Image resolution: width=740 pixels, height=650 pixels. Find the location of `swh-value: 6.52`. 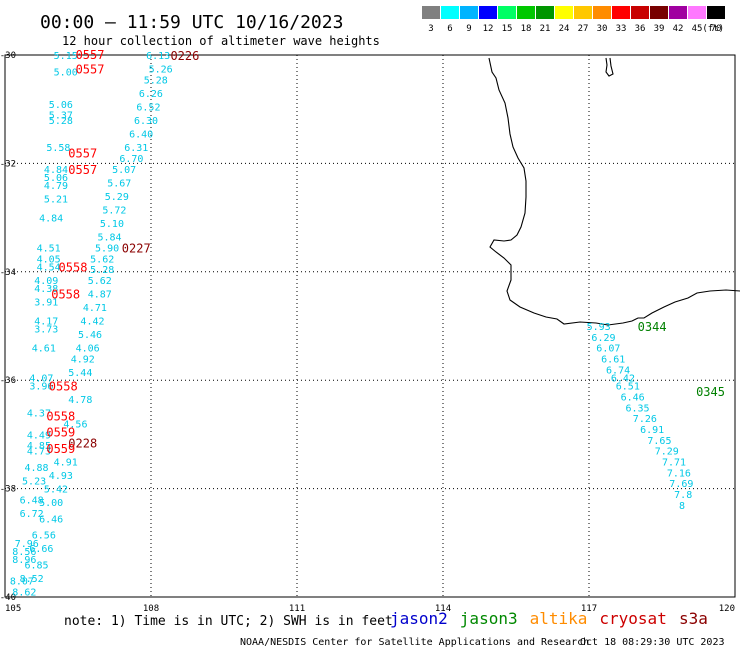

swh-value: 6.52 is located at coordinates (148, 107).